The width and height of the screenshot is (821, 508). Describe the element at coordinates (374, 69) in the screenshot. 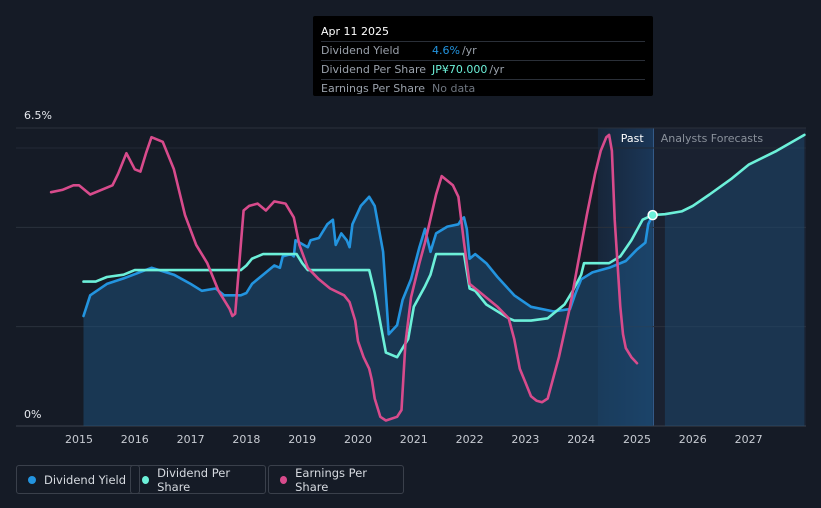

I see `tooltip-label: Dividend Per Share` at that location.